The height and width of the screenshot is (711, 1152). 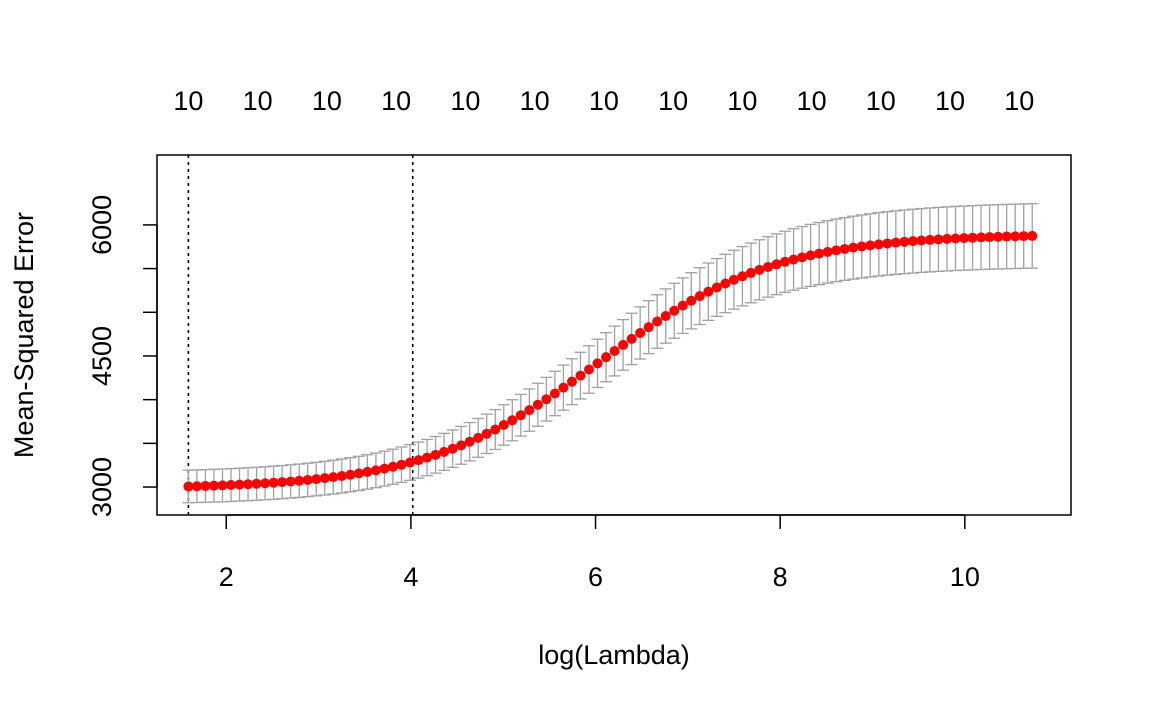 I want to click on x-tick-label: 6, so click(x=595, y=577).